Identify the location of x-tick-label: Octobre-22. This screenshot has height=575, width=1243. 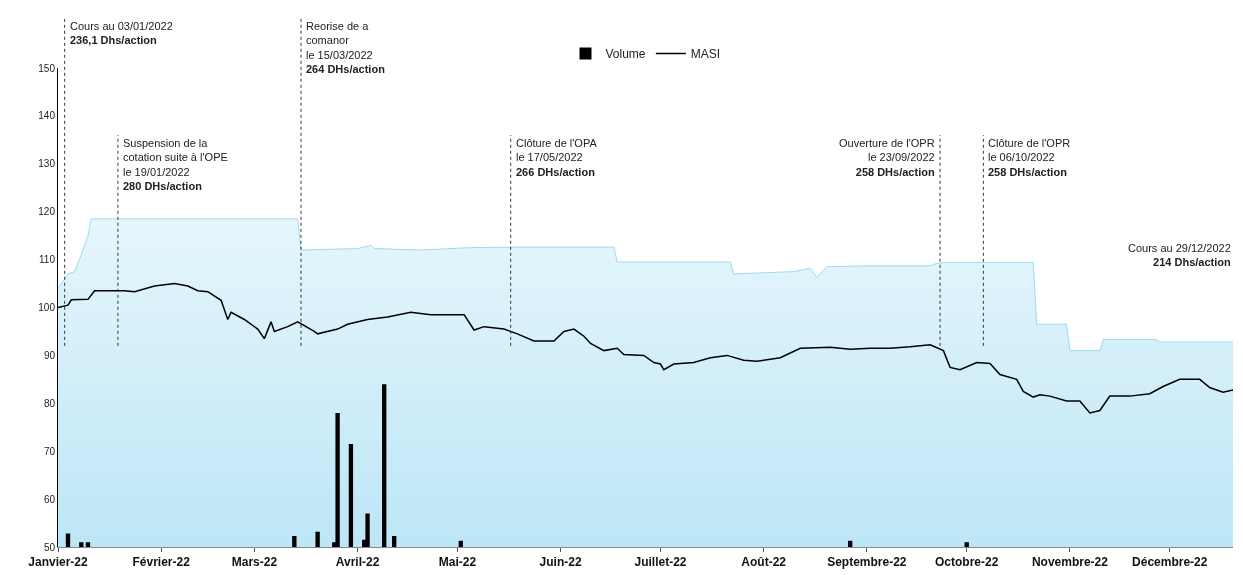
(967, 562).